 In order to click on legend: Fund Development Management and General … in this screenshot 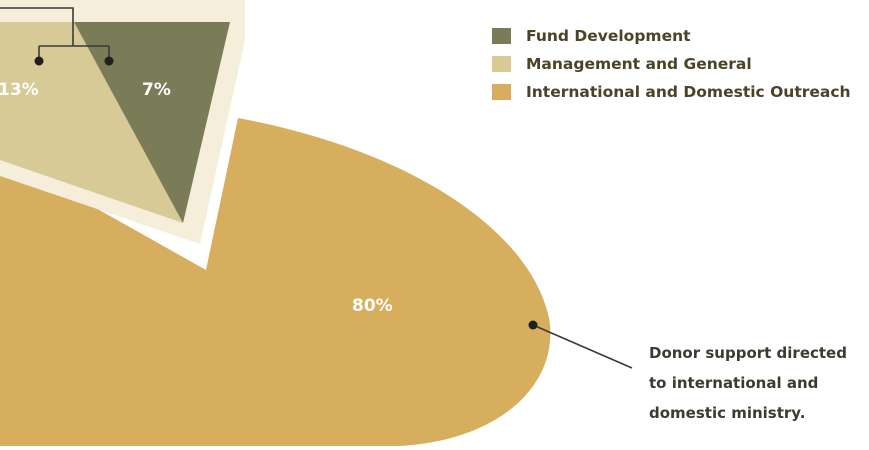, I will do `click(671, 64)`.